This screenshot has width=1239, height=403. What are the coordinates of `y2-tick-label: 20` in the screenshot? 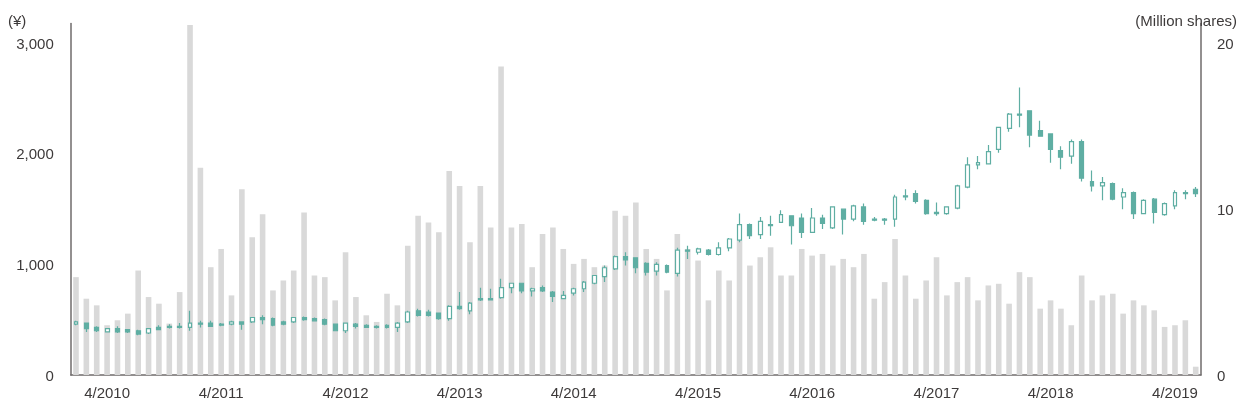 It's located at (1225, 43).